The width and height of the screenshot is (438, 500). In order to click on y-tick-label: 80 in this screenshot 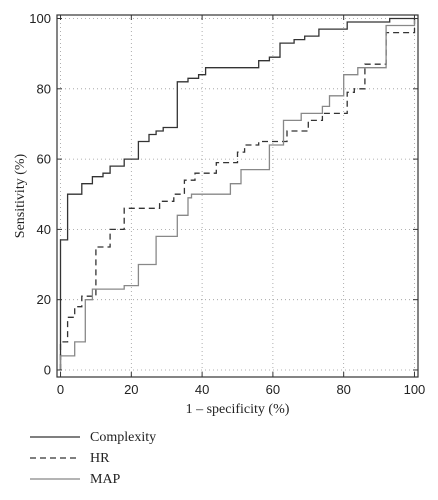, I will do `click(44, 88)`.